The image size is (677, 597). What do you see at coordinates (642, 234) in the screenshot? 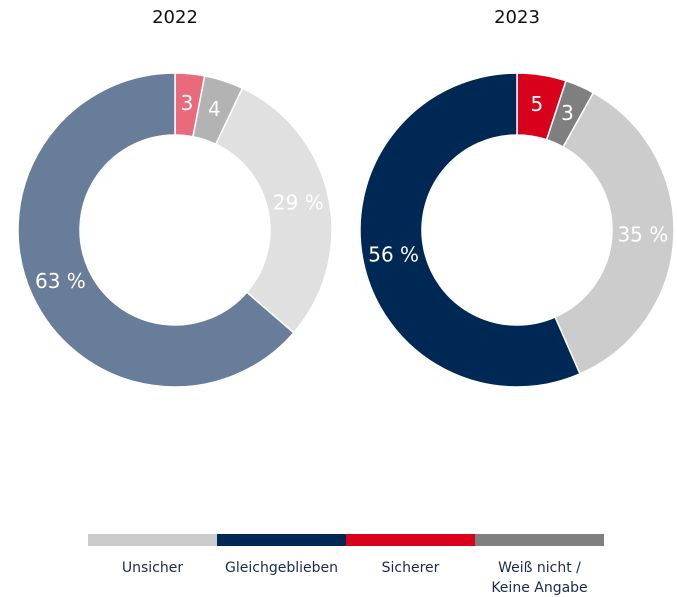
I see `data-label: 35 %` at bounding box center [642, 234].